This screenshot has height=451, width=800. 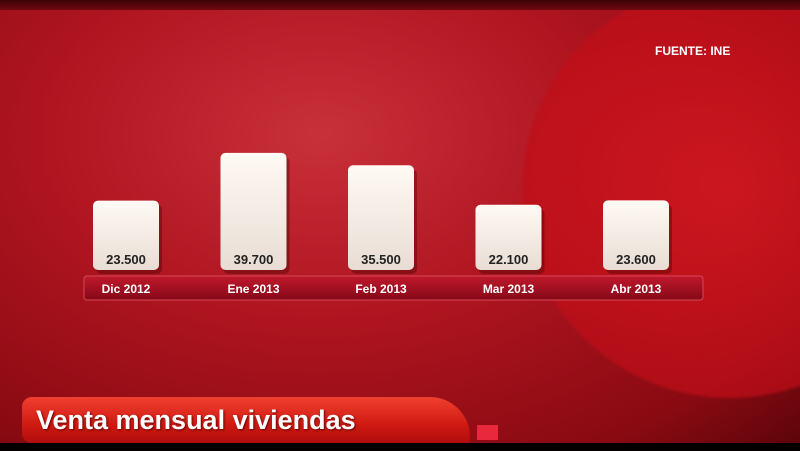 What do you see at coordinates (509, 259) in the screenshot?
I see `data-label: 22.100` at bounding box center [509, 259].